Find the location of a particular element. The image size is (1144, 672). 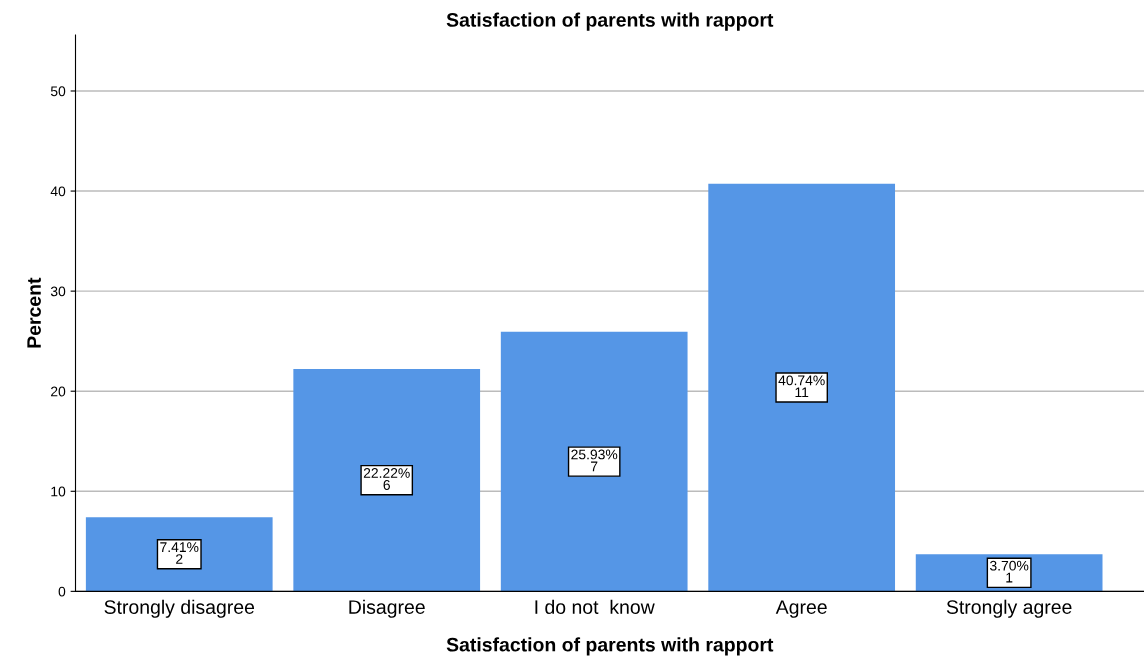

data-label: 40.74% 11 is located at coordinates (801, 386).